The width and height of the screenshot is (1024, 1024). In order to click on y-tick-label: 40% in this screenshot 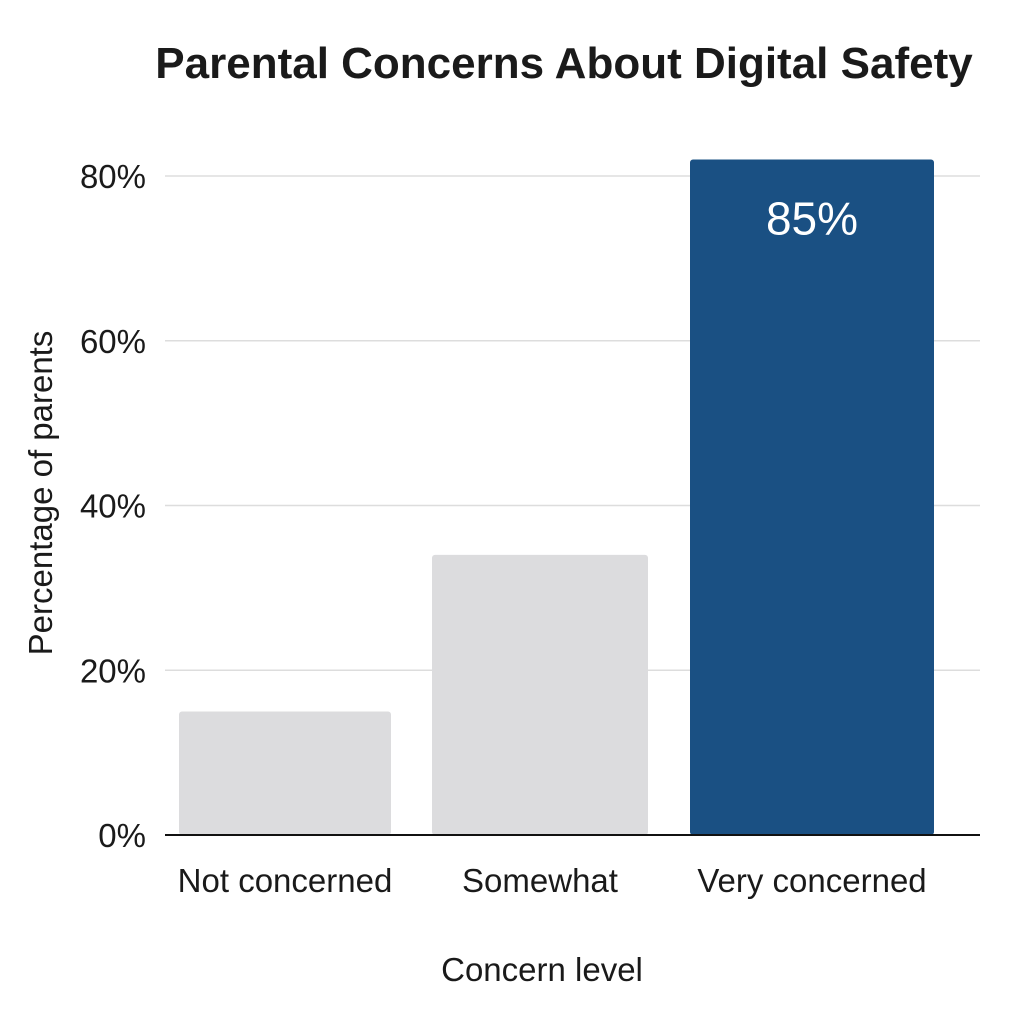, I will do `click(113, 506)`.